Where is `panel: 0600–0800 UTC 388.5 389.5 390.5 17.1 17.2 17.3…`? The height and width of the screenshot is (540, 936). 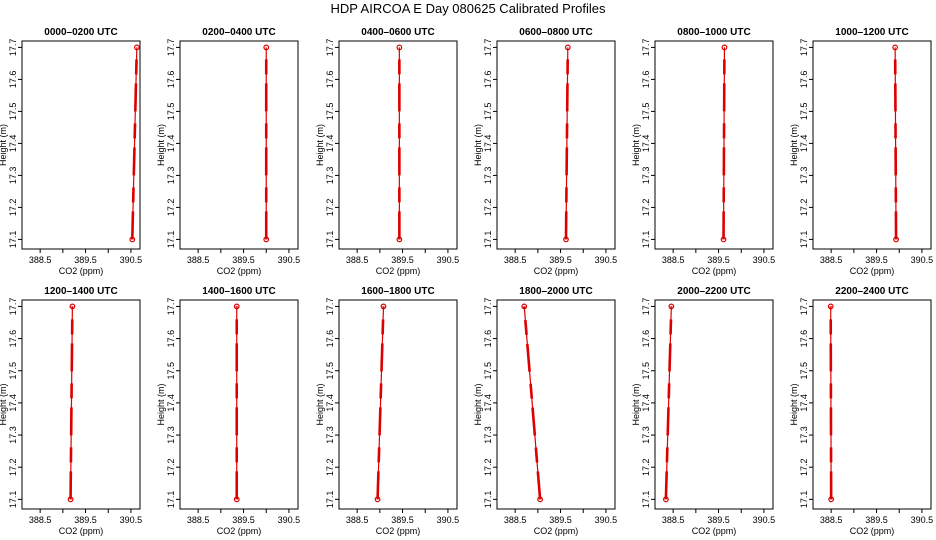 panel: 0600–0800 UTC 388.5 389.5 390.5 17.1 17.2 17.3… is located at coordinates (545, 151).